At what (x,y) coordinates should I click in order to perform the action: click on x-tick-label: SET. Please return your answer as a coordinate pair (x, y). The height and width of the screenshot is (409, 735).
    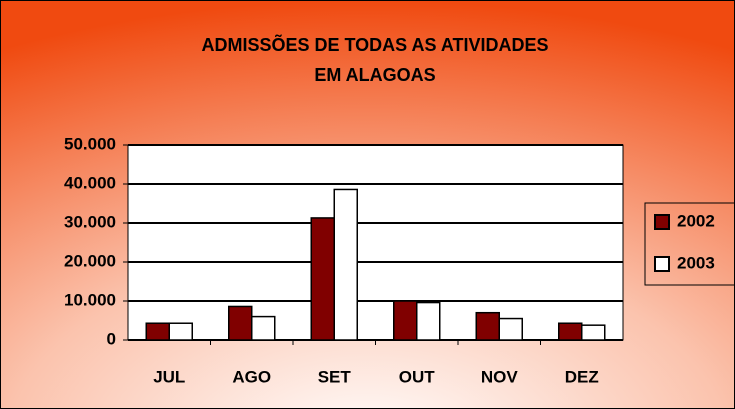
    Looking at the image, I should click on (335, 376).